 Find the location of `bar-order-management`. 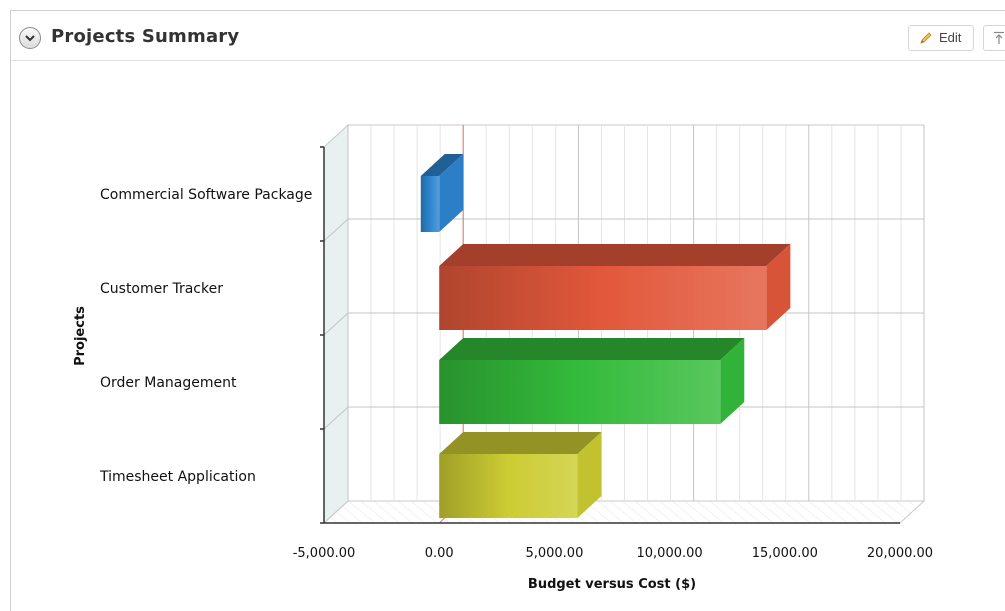

bar-order-management is located at coordinates (592, 381).